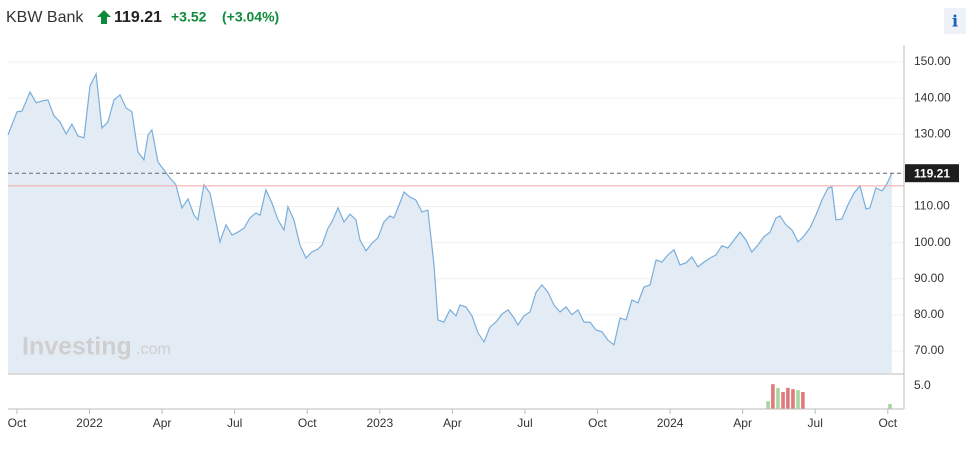 Image resolution: width=974 pixels, height=459 pixels. What do you see at coordinates (138, 17) in the screenshot?
I see `price: 119.21` at bounding box center [138, 17].